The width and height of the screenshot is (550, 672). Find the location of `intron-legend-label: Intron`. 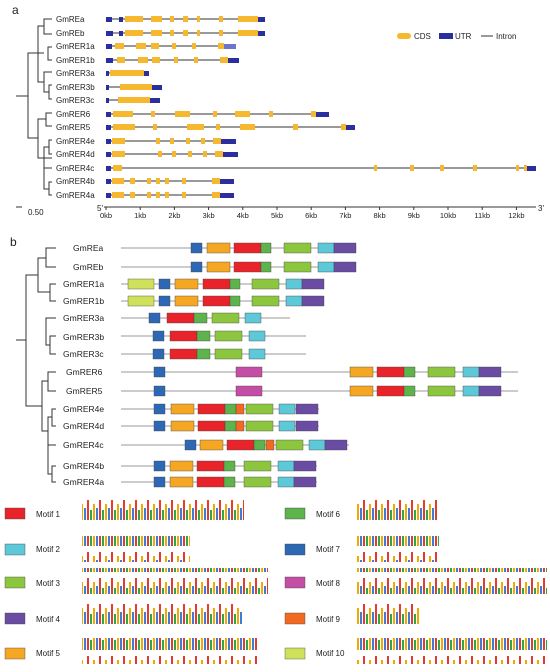

intron-legend-label: Intron is located at coordinates (506, 36).